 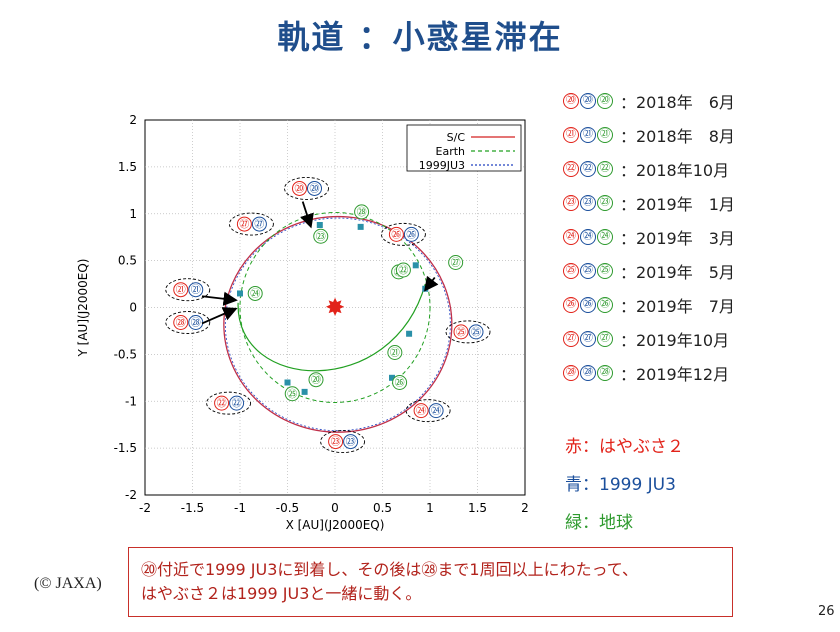 What do you see at coordinates (131, 401) in the screenshot?
I see `y-tick-label: -1` at bounding box center [131, 401].